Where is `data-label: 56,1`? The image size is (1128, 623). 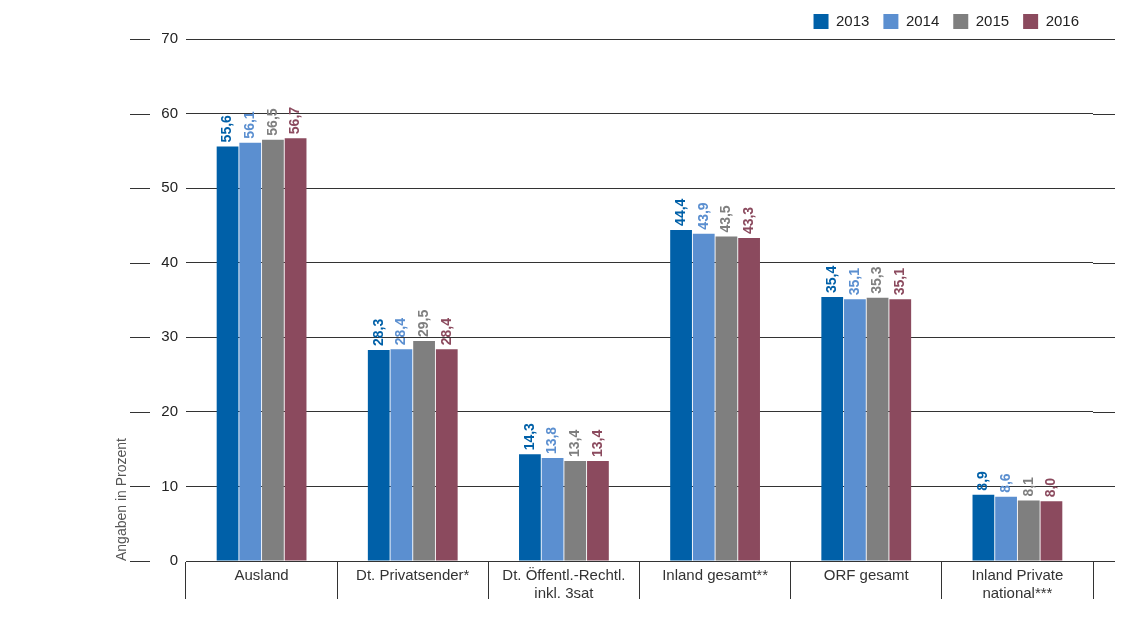 data-label: 56,1 is located at coordinates (249, 125).